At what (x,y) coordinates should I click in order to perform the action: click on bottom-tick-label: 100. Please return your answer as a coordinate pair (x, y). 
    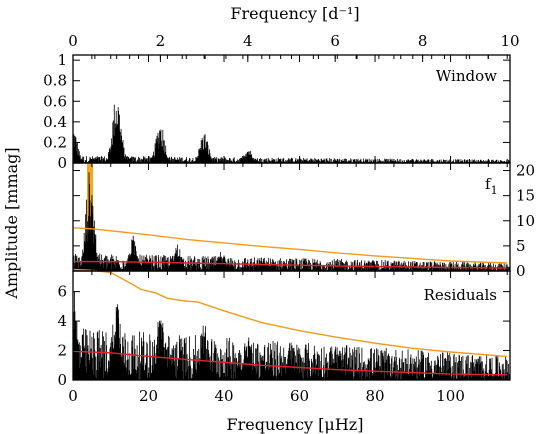
    Looking at the image, I should click on (450, 396).